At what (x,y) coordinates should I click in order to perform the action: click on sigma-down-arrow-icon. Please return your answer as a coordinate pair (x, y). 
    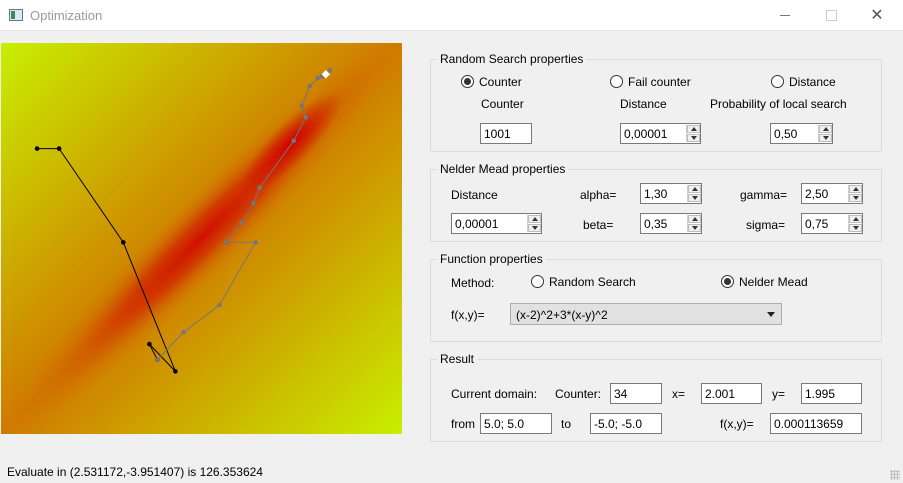
    Looking at the image, I should click on (855, 228).